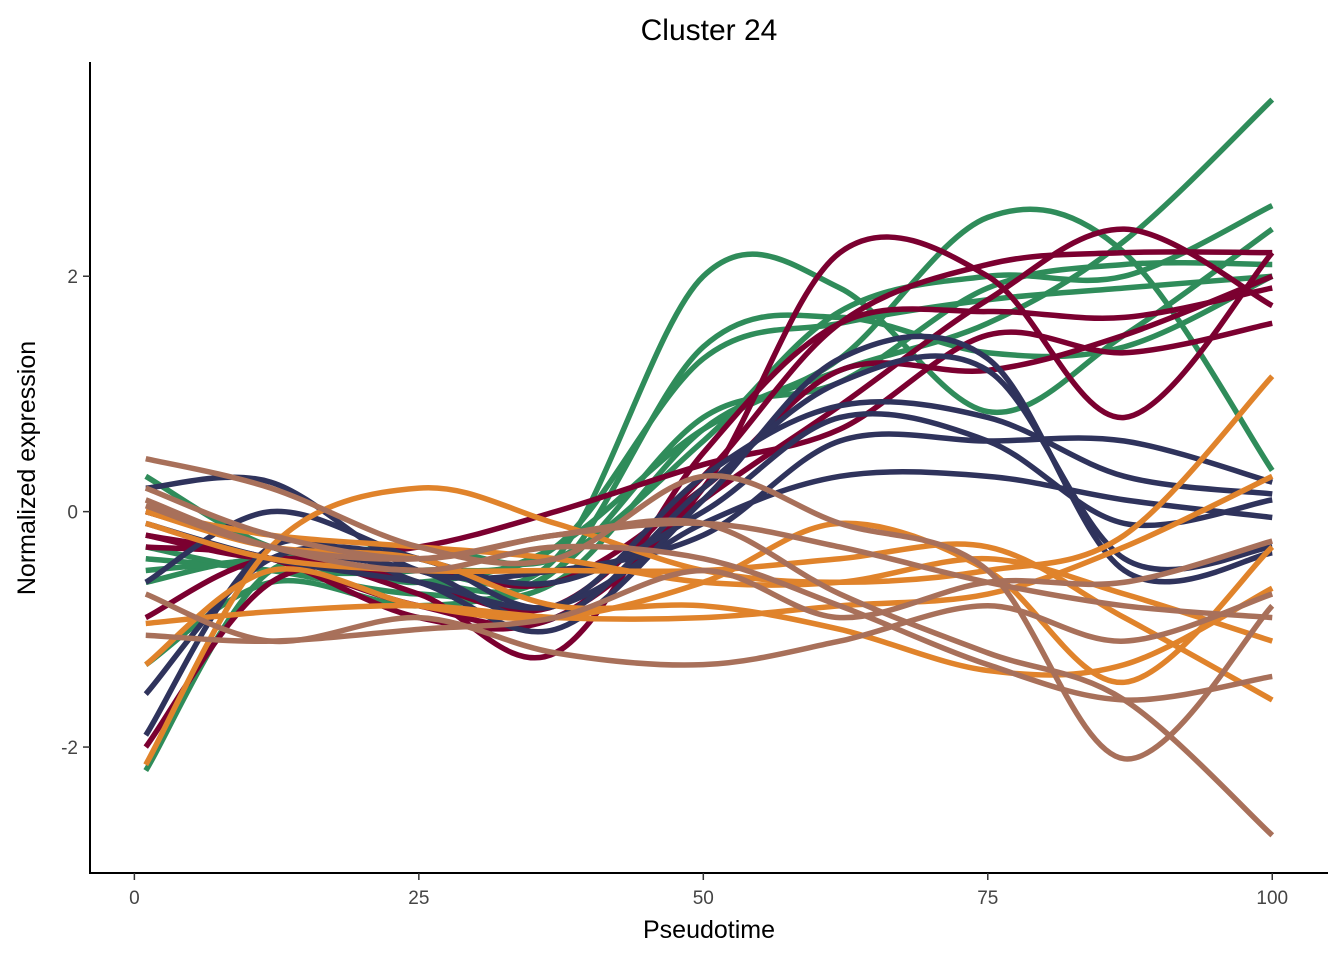  What do you see at coordinates (134, 898) in the screenshot?
I see `x-tick-label: 0` at bounding box center [134, 898].